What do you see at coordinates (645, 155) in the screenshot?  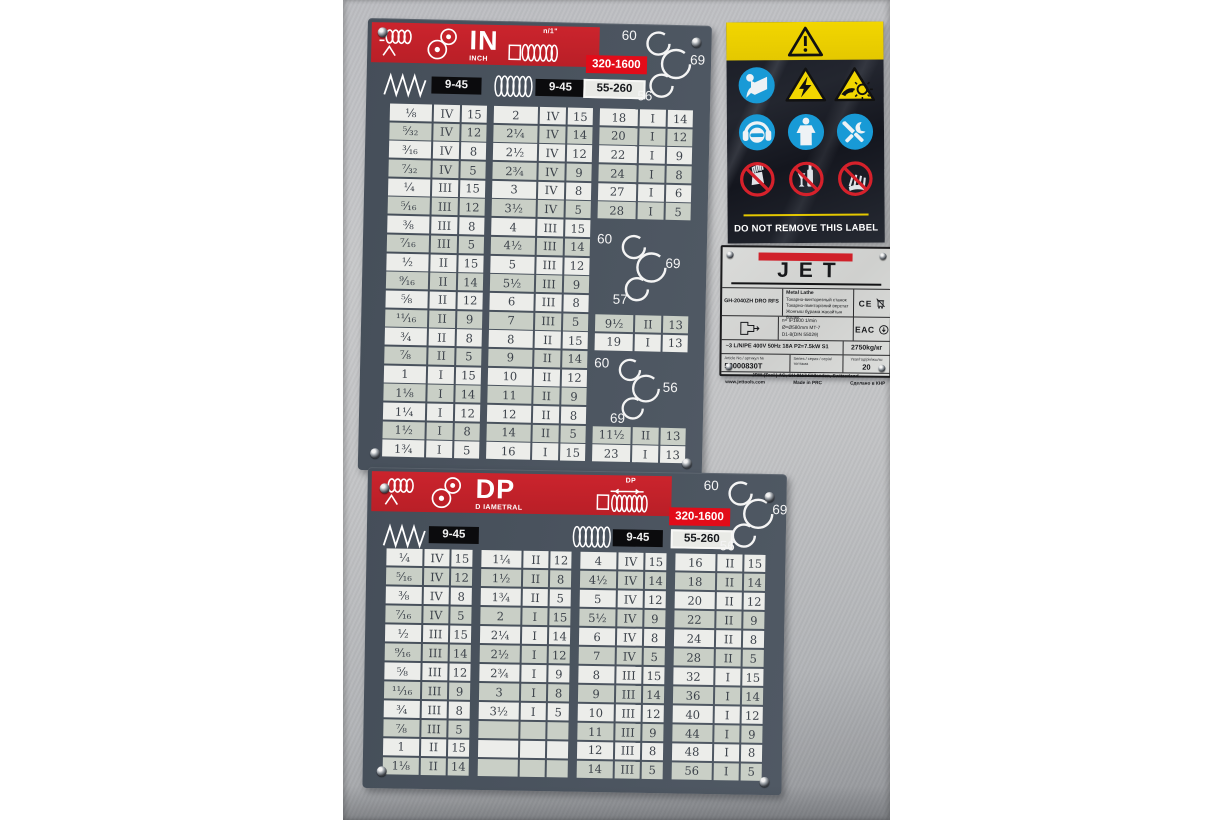 I see `table-row: 22 I 9` at bounding box center [645, 155].